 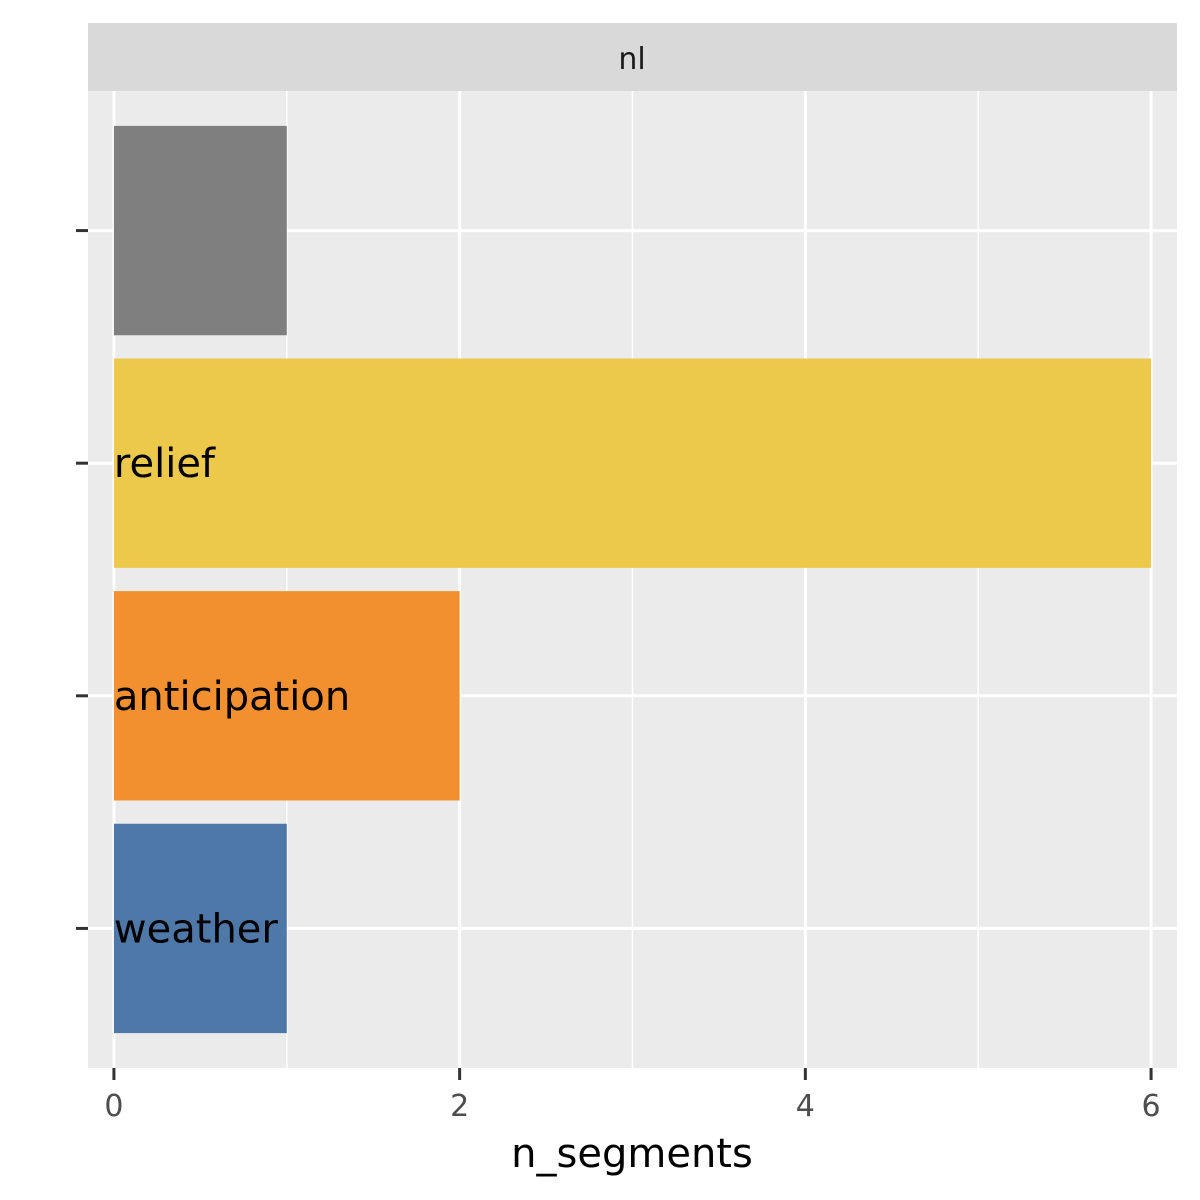 What do you see at coordinates (459, 1106) in the screenshot?
I see `x-tick-label: 2` at bounding box center [459, 1106].